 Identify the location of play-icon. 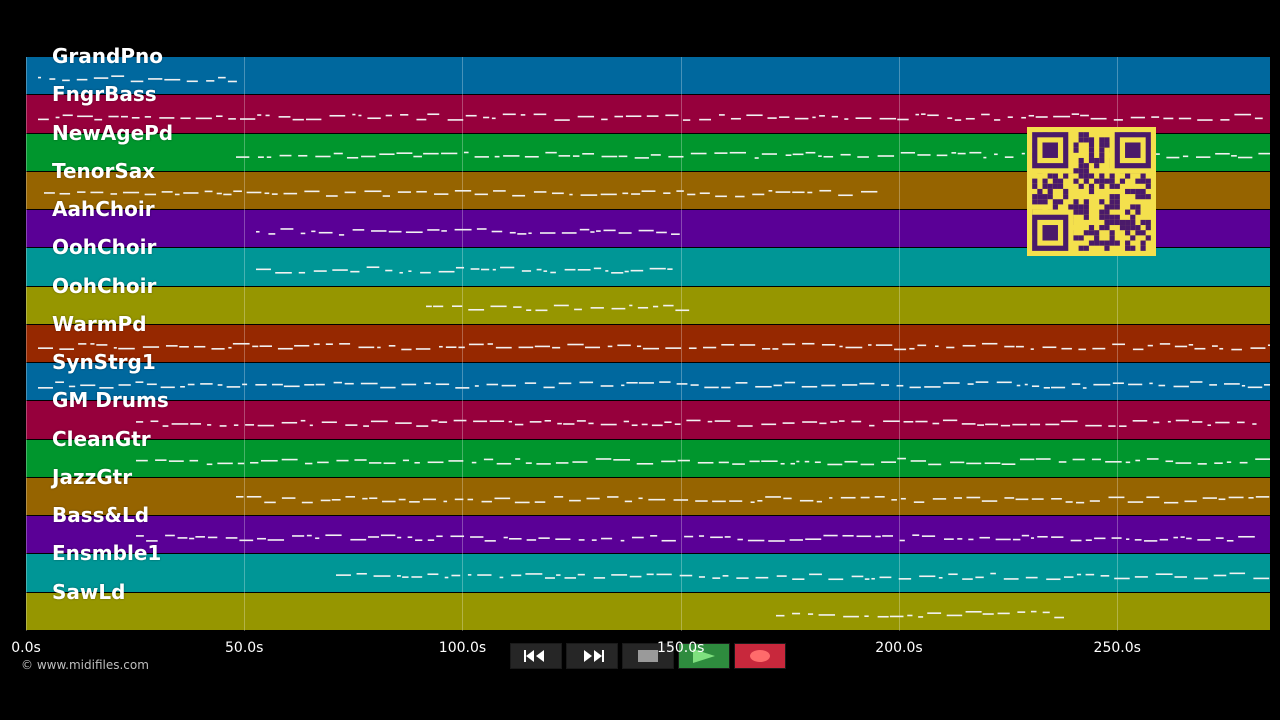
(704, 656).